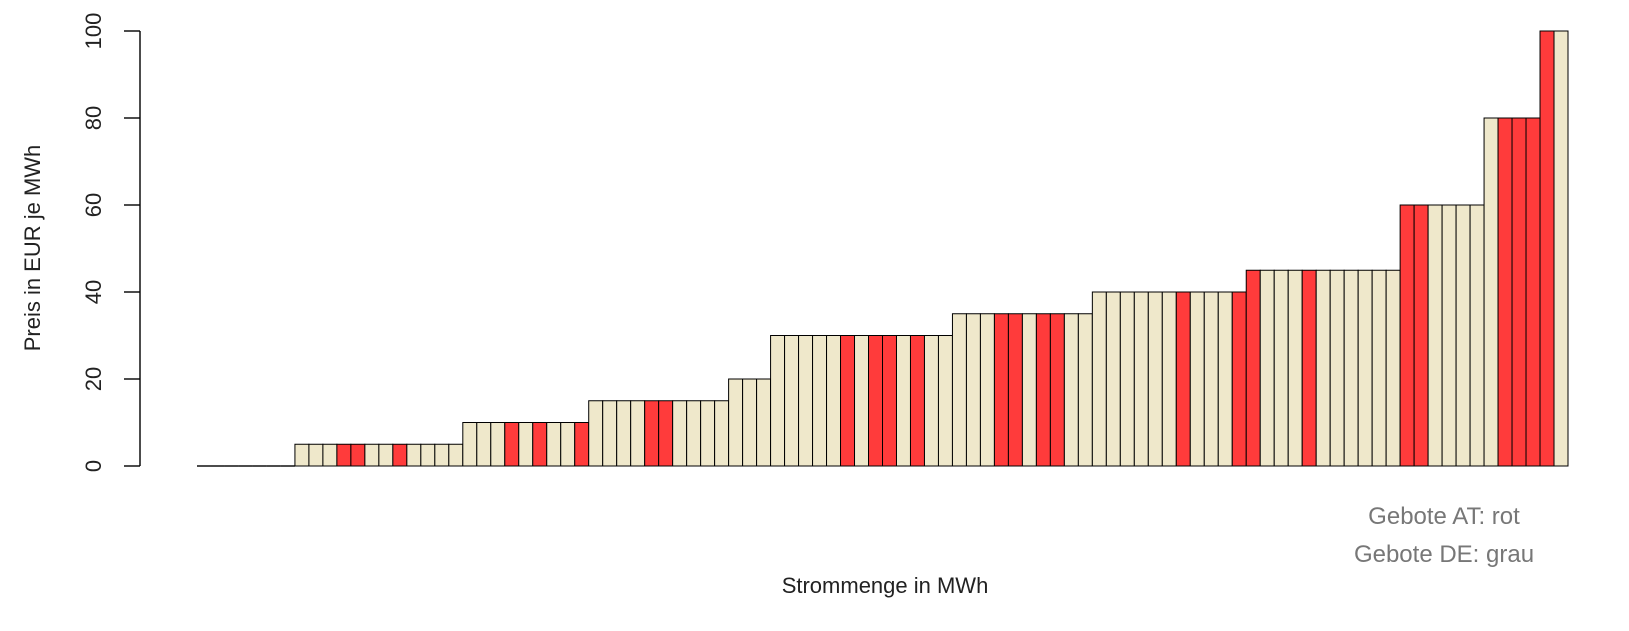 The image size is (1629, 631). What do you see at coordinates (93, 466) in the screenshot?
I see `y-tick-label: 0` at bounding box center [93, 466].